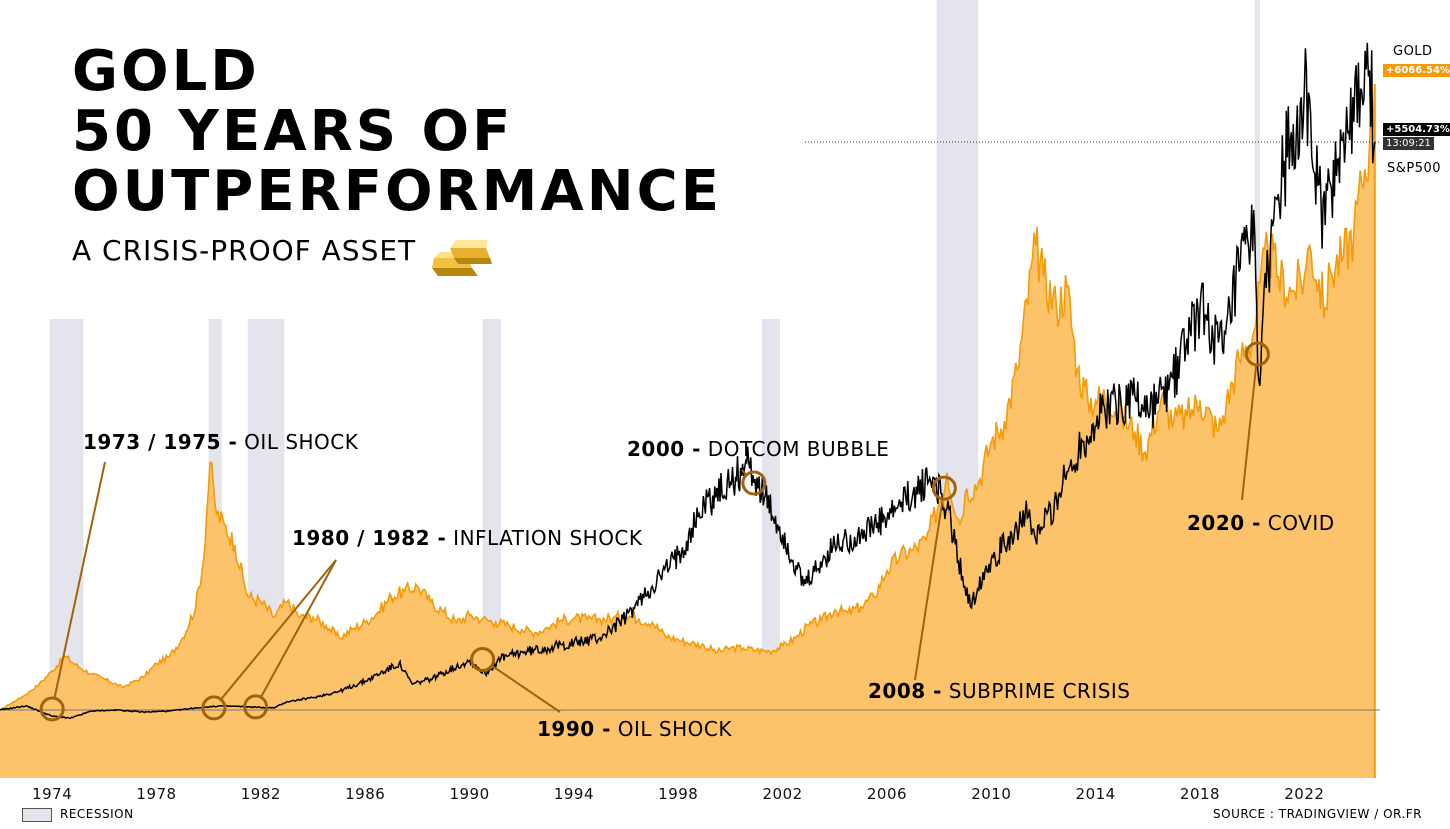 This screenshot has width=1450, height=829. Describe the element at coordinates (52, 794) in the screenshot. I see `x-tick-1974: 1974` at that location.